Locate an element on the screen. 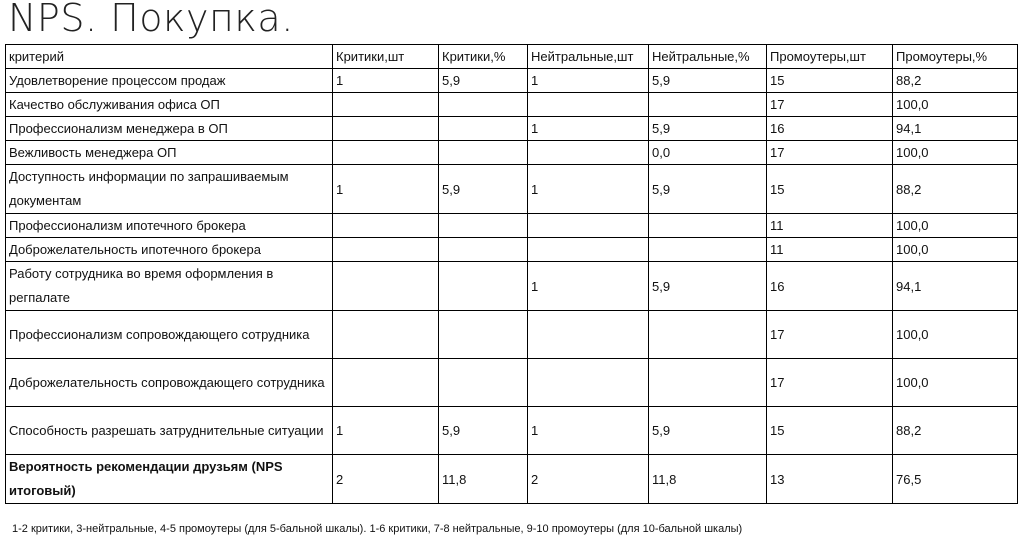 Image resolution: width=1024 pixels, height=540 pixels. header-neutral-count: Нейтральные,шт is located at coordinates (588, 56).